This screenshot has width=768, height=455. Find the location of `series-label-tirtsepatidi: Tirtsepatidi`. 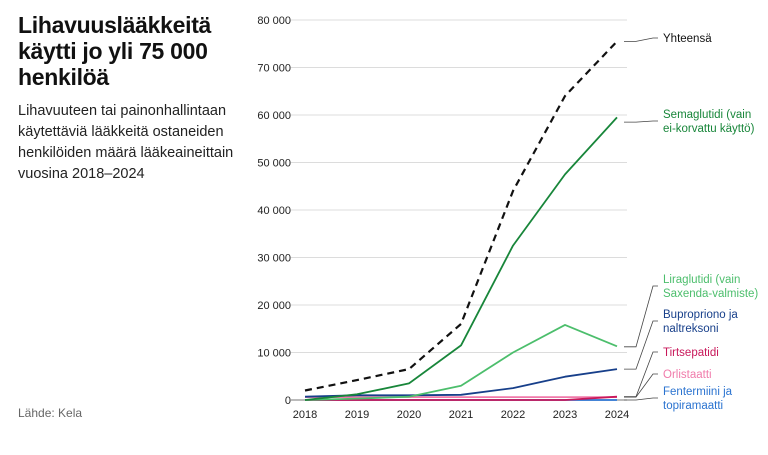

series-label-tirtsepatidi: Tirtsepatidi is located at coordinates (691, 353).